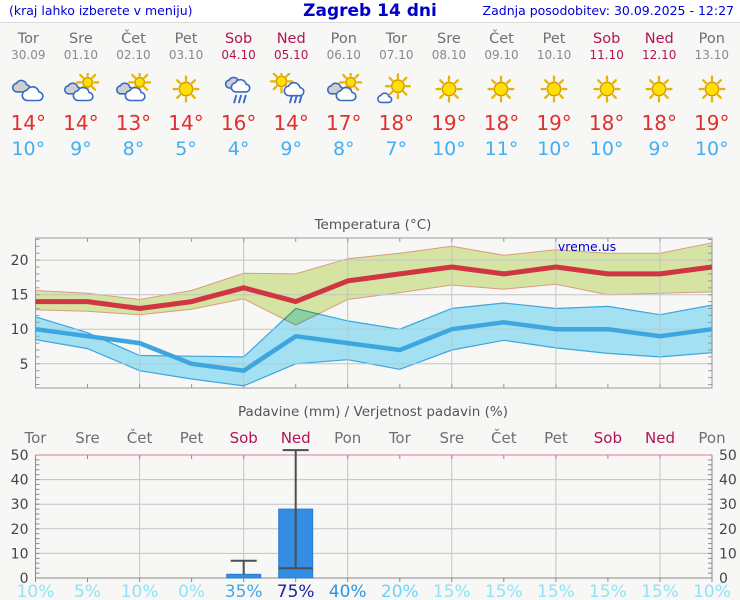 The image size is (740, 600). I want to click on forecast-day: Pon 13.10 19° 10°, so click(712, 101).